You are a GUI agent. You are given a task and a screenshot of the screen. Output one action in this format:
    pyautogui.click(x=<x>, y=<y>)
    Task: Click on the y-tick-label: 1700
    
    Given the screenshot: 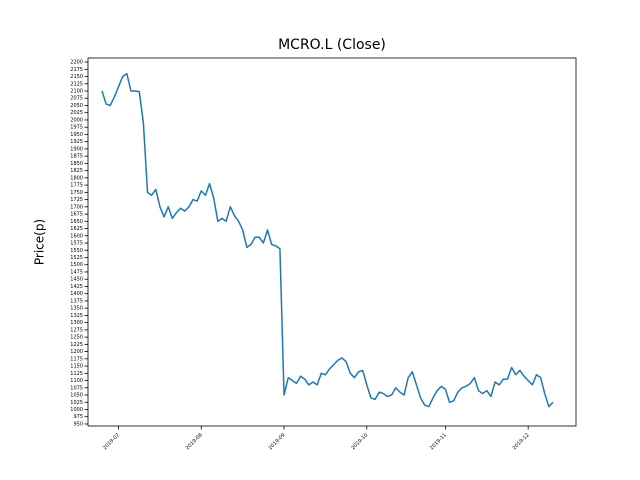 What is the action you would take?
    pyautogui.click(x=76, y=207)
    